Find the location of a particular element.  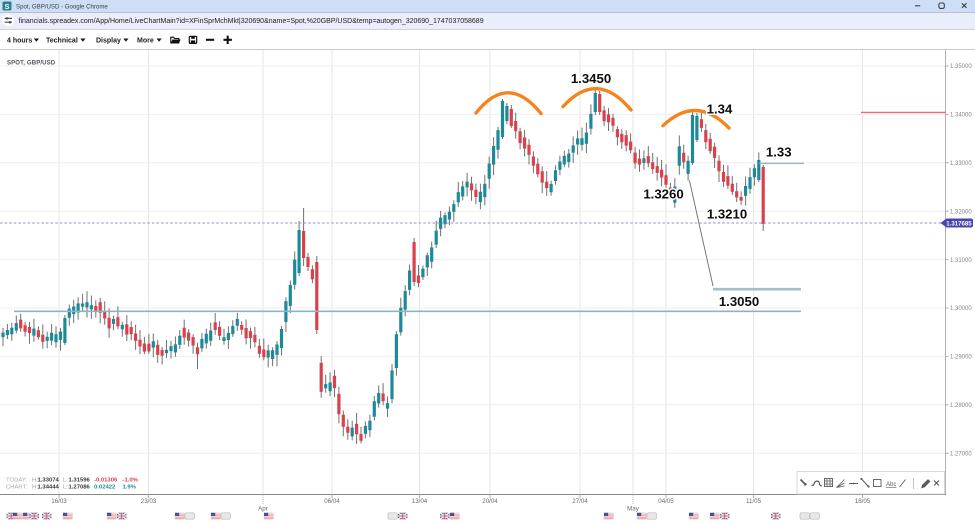

svg-text: Technical is located at coordinates (62, 41).